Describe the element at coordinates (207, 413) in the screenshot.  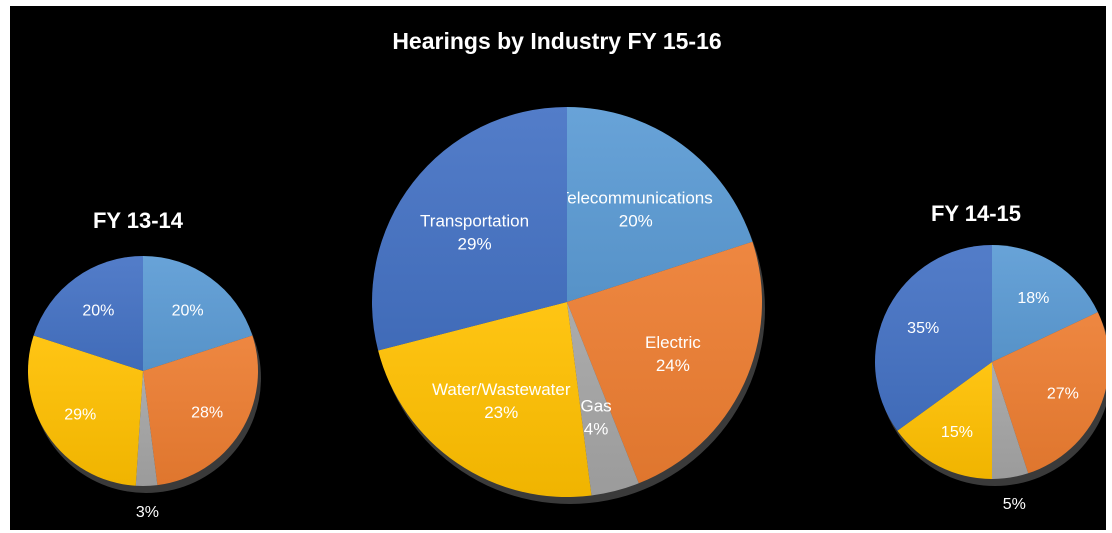
I see `slice-label-electric: 28%` at that location.